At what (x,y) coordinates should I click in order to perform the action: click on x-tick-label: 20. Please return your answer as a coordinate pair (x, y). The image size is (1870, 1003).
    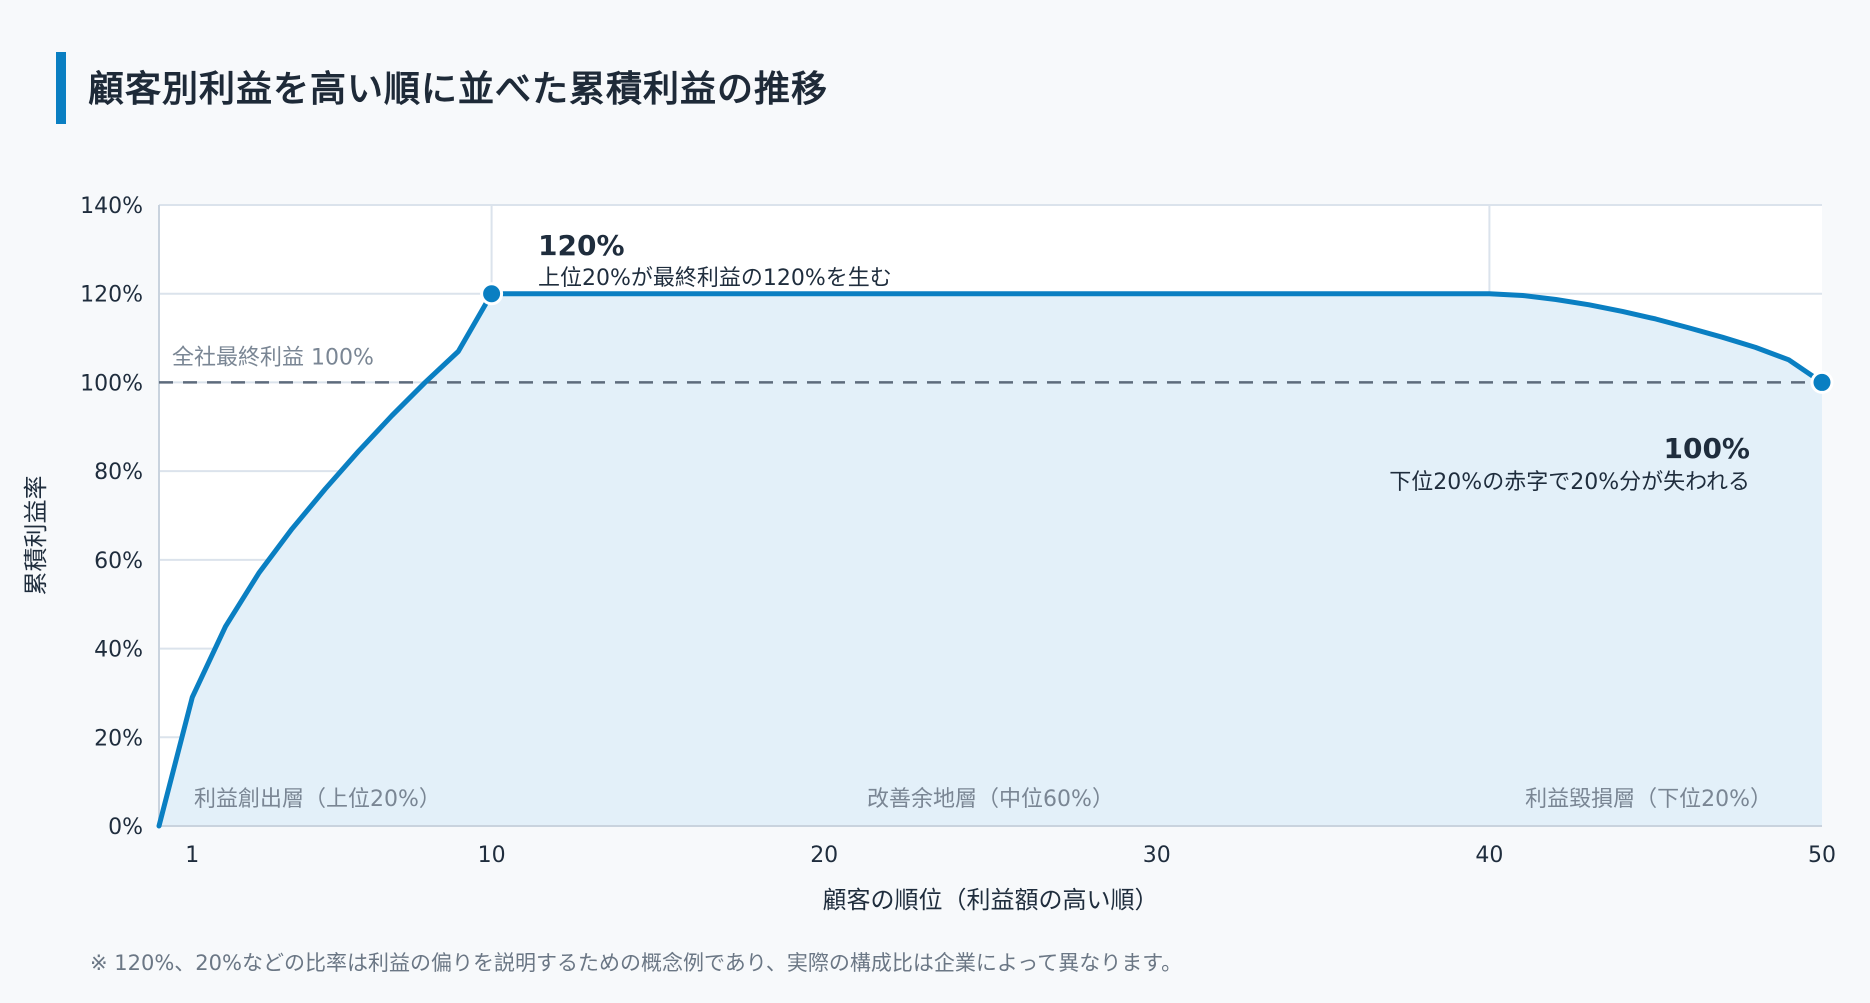
    Looking at the image, I should click on (824, 855).